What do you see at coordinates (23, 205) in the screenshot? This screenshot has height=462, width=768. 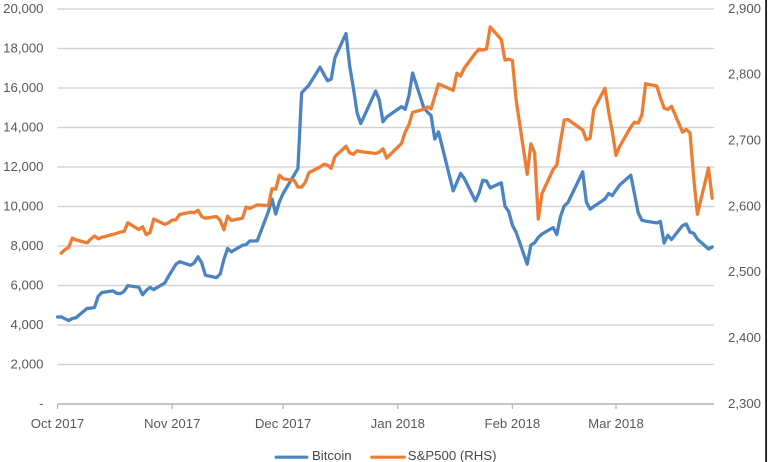 I see `svg-text: 10,000` at bounding box center [23, 205].